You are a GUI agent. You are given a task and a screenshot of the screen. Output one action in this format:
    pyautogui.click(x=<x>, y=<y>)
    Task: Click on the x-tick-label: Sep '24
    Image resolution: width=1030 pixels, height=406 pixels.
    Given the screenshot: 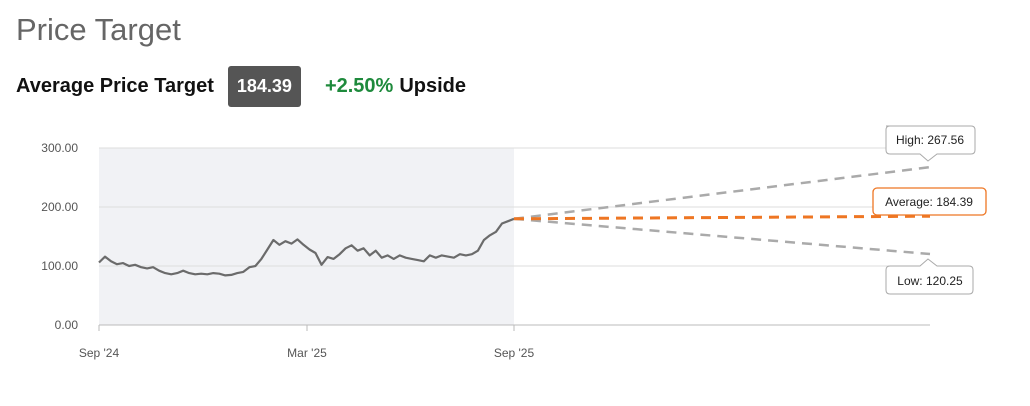 What is the action you would take?
    pyautogui.click(x=99, y=353)
    